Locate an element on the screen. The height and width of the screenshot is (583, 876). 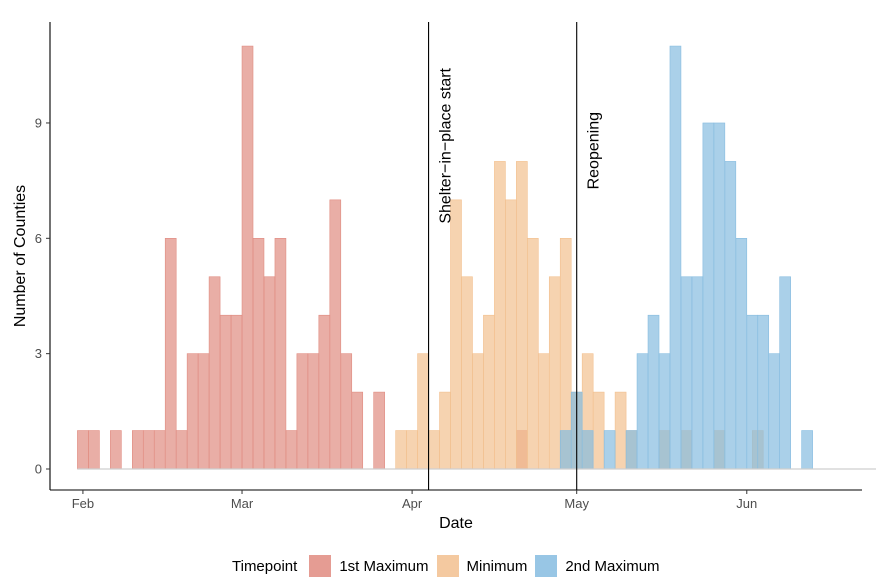
legend-title: Timepoint is located at coordinates (265, 566).